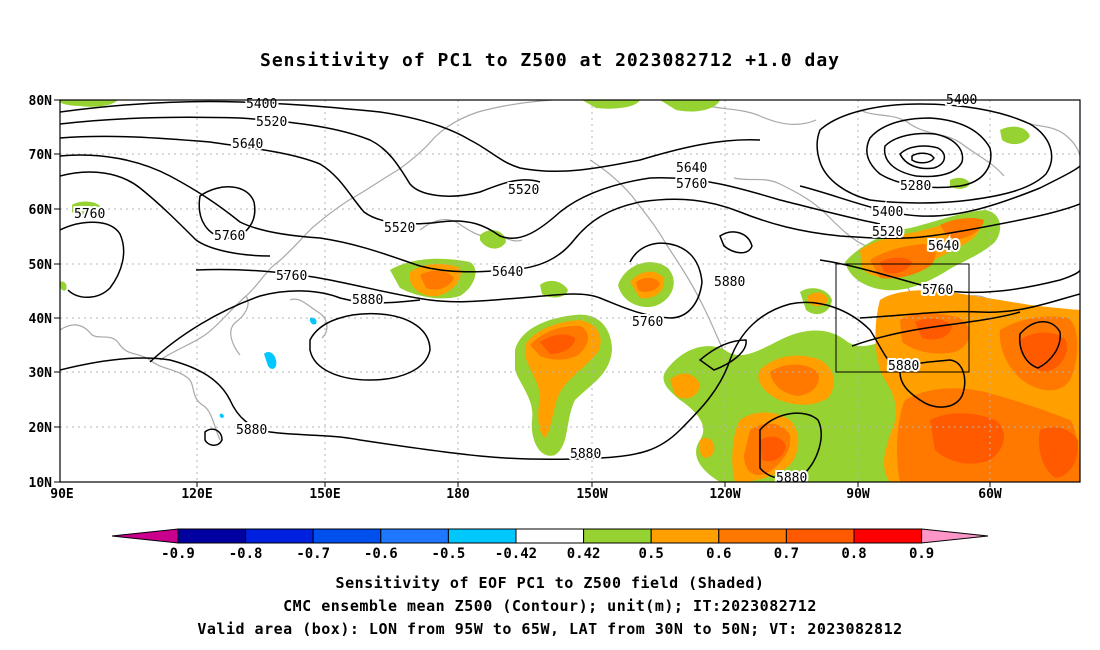 The width and height of the screenshot is (1100, 650). I want to click on lat-ticks, so click(57, 291).